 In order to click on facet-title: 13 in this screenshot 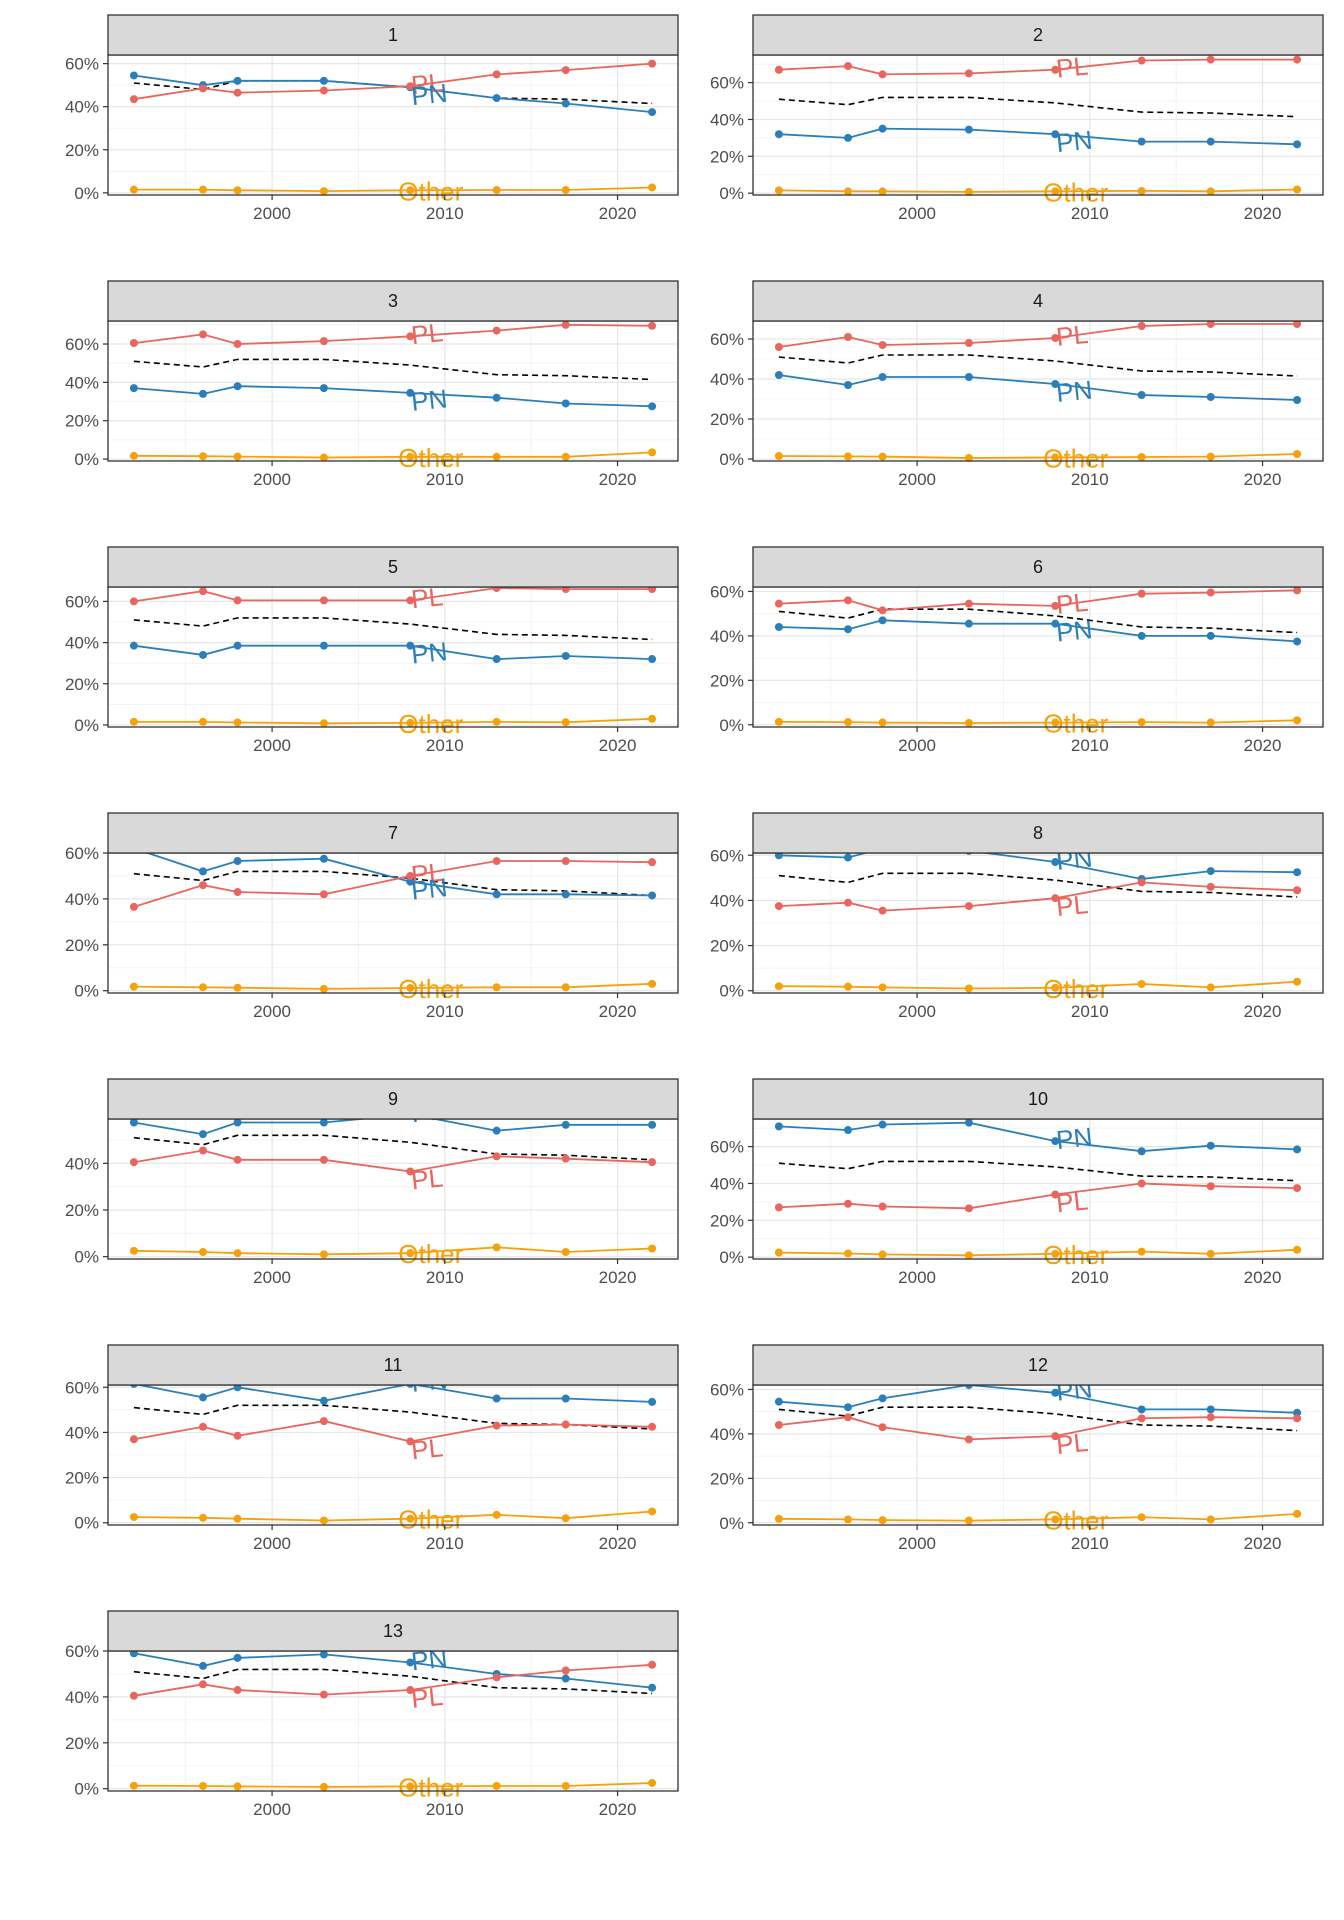, I will do `click(393, 1631)`.